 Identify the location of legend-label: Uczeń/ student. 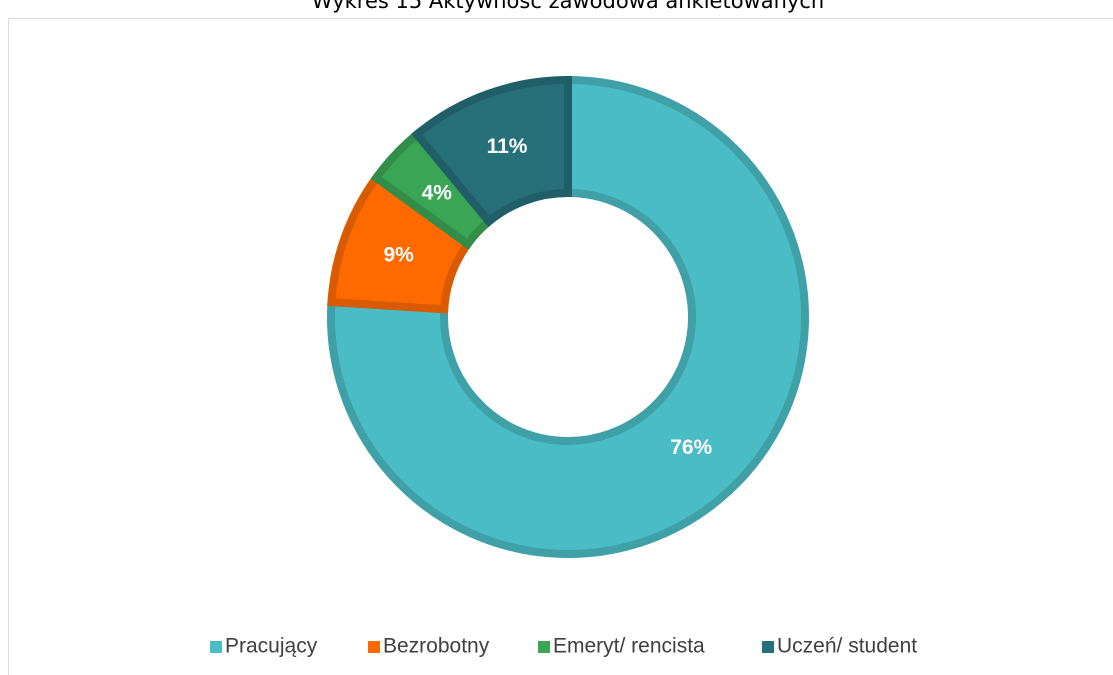
(847, 646).